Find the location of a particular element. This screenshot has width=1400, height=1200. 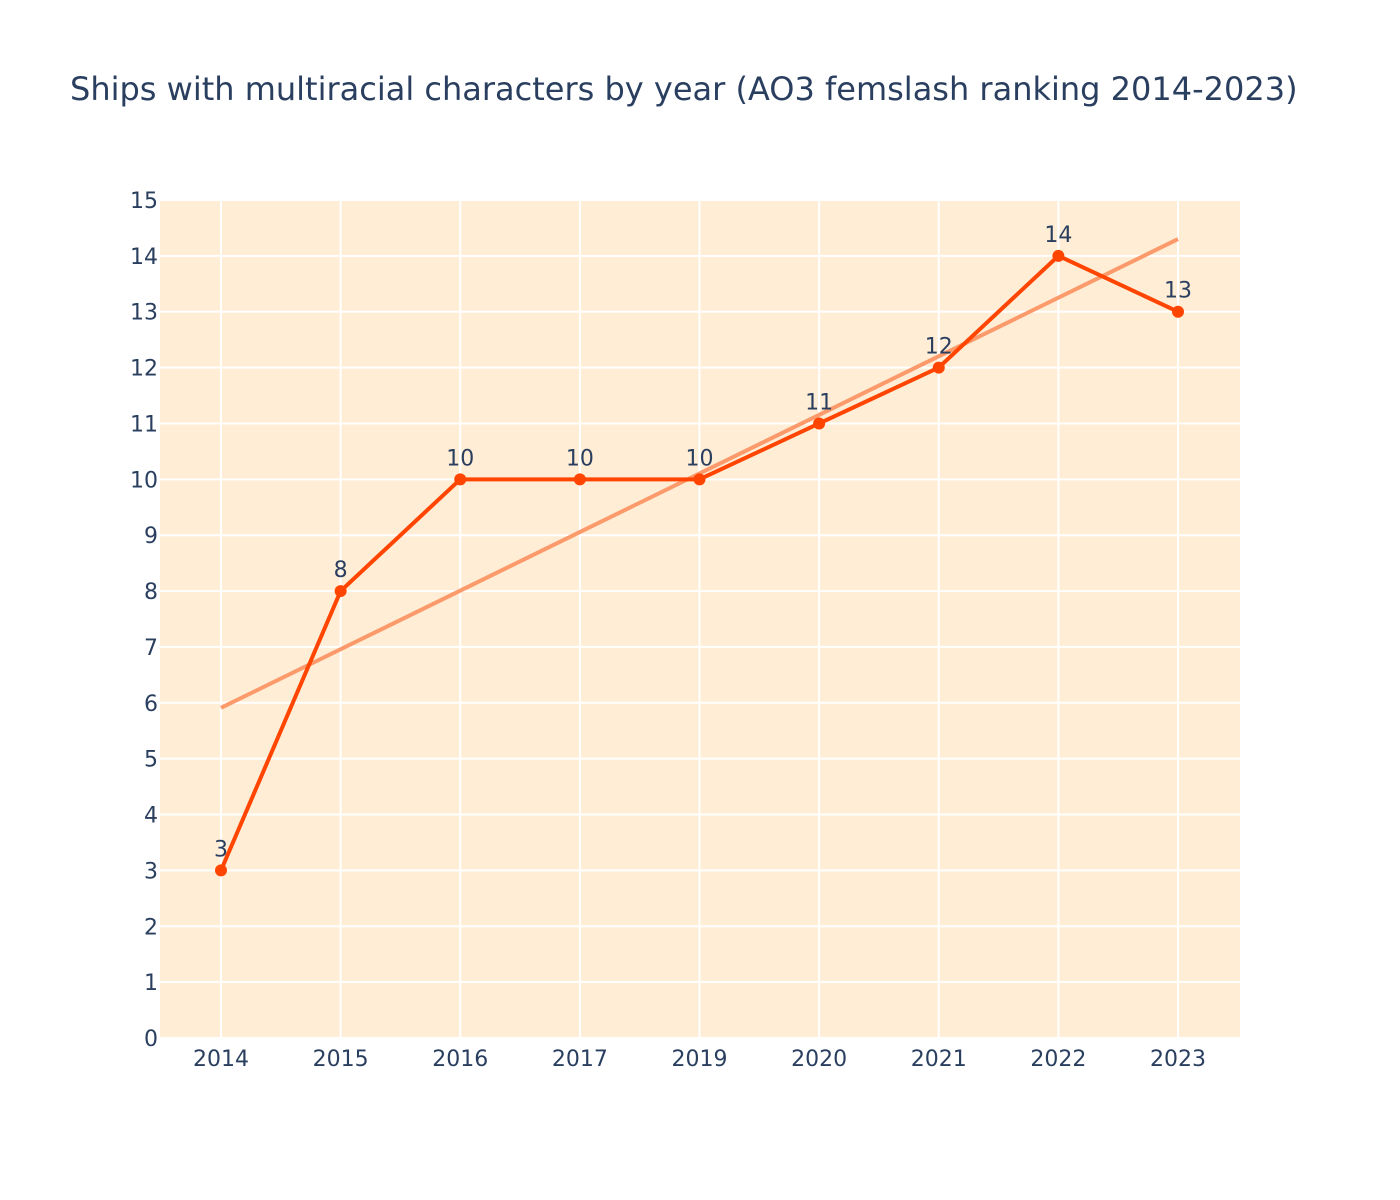

y-tick-label: 4 is located at coordinates (151, 816).